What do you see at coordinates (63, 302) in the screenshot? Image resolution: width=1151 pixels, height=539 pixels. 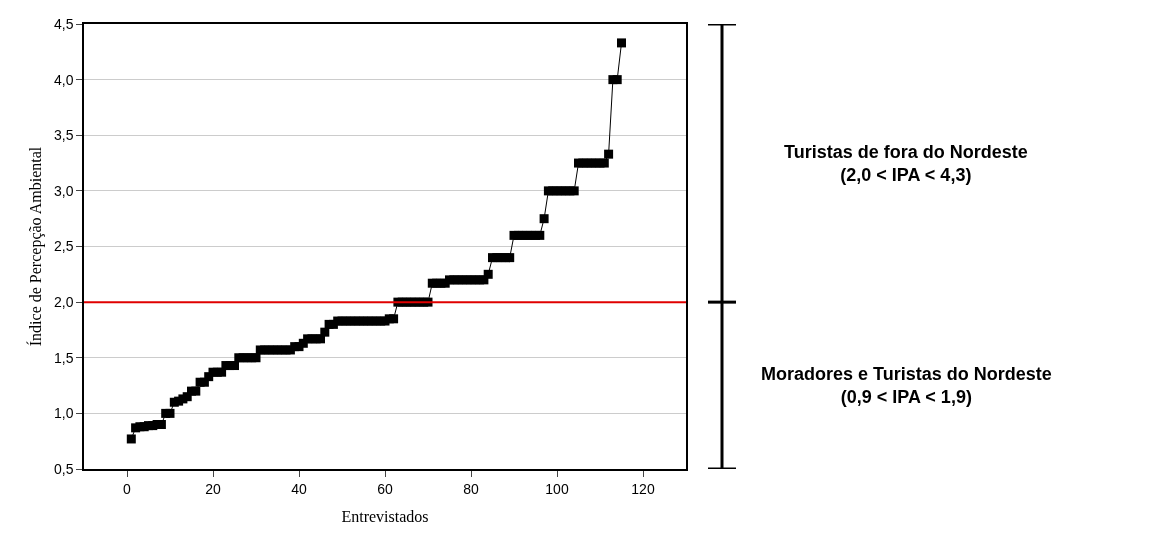 I see `y-tick-label: 2,0` at bounding box center [63, 302].